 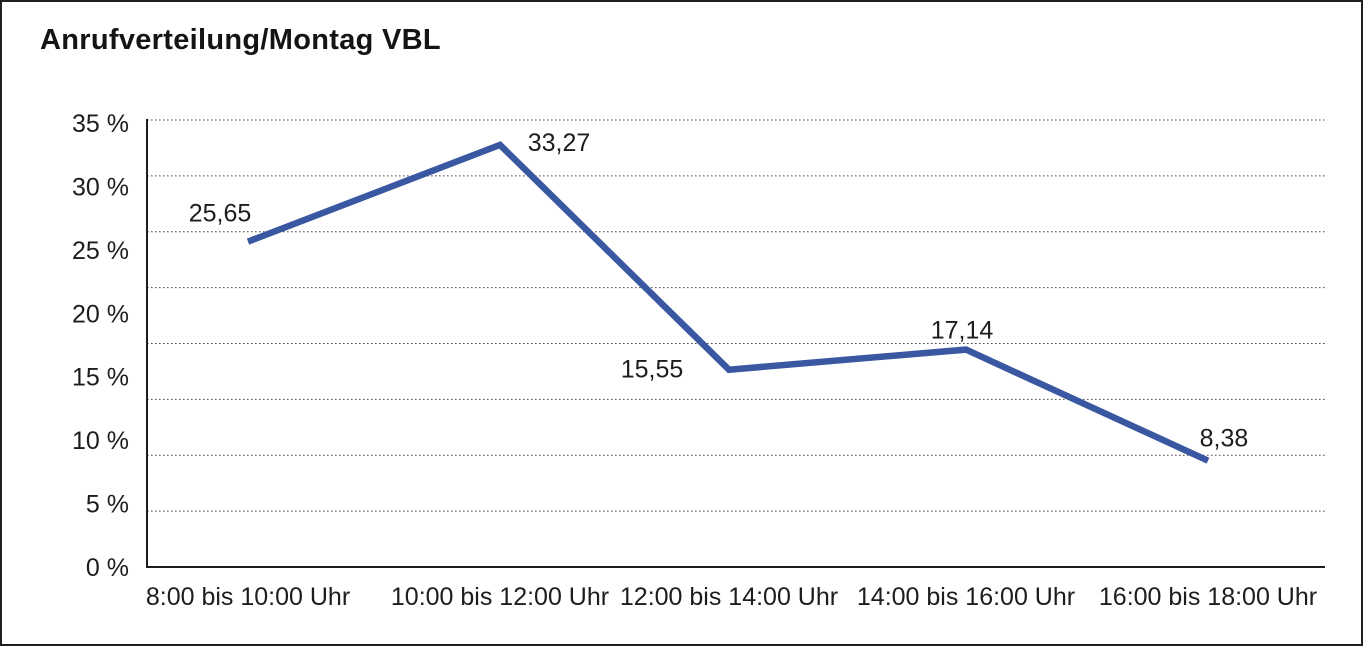 What do you see at coordinates (100, 314) in the screenshot?
I see `y-tick-label: 20 %` at bounding box center [100, 314].